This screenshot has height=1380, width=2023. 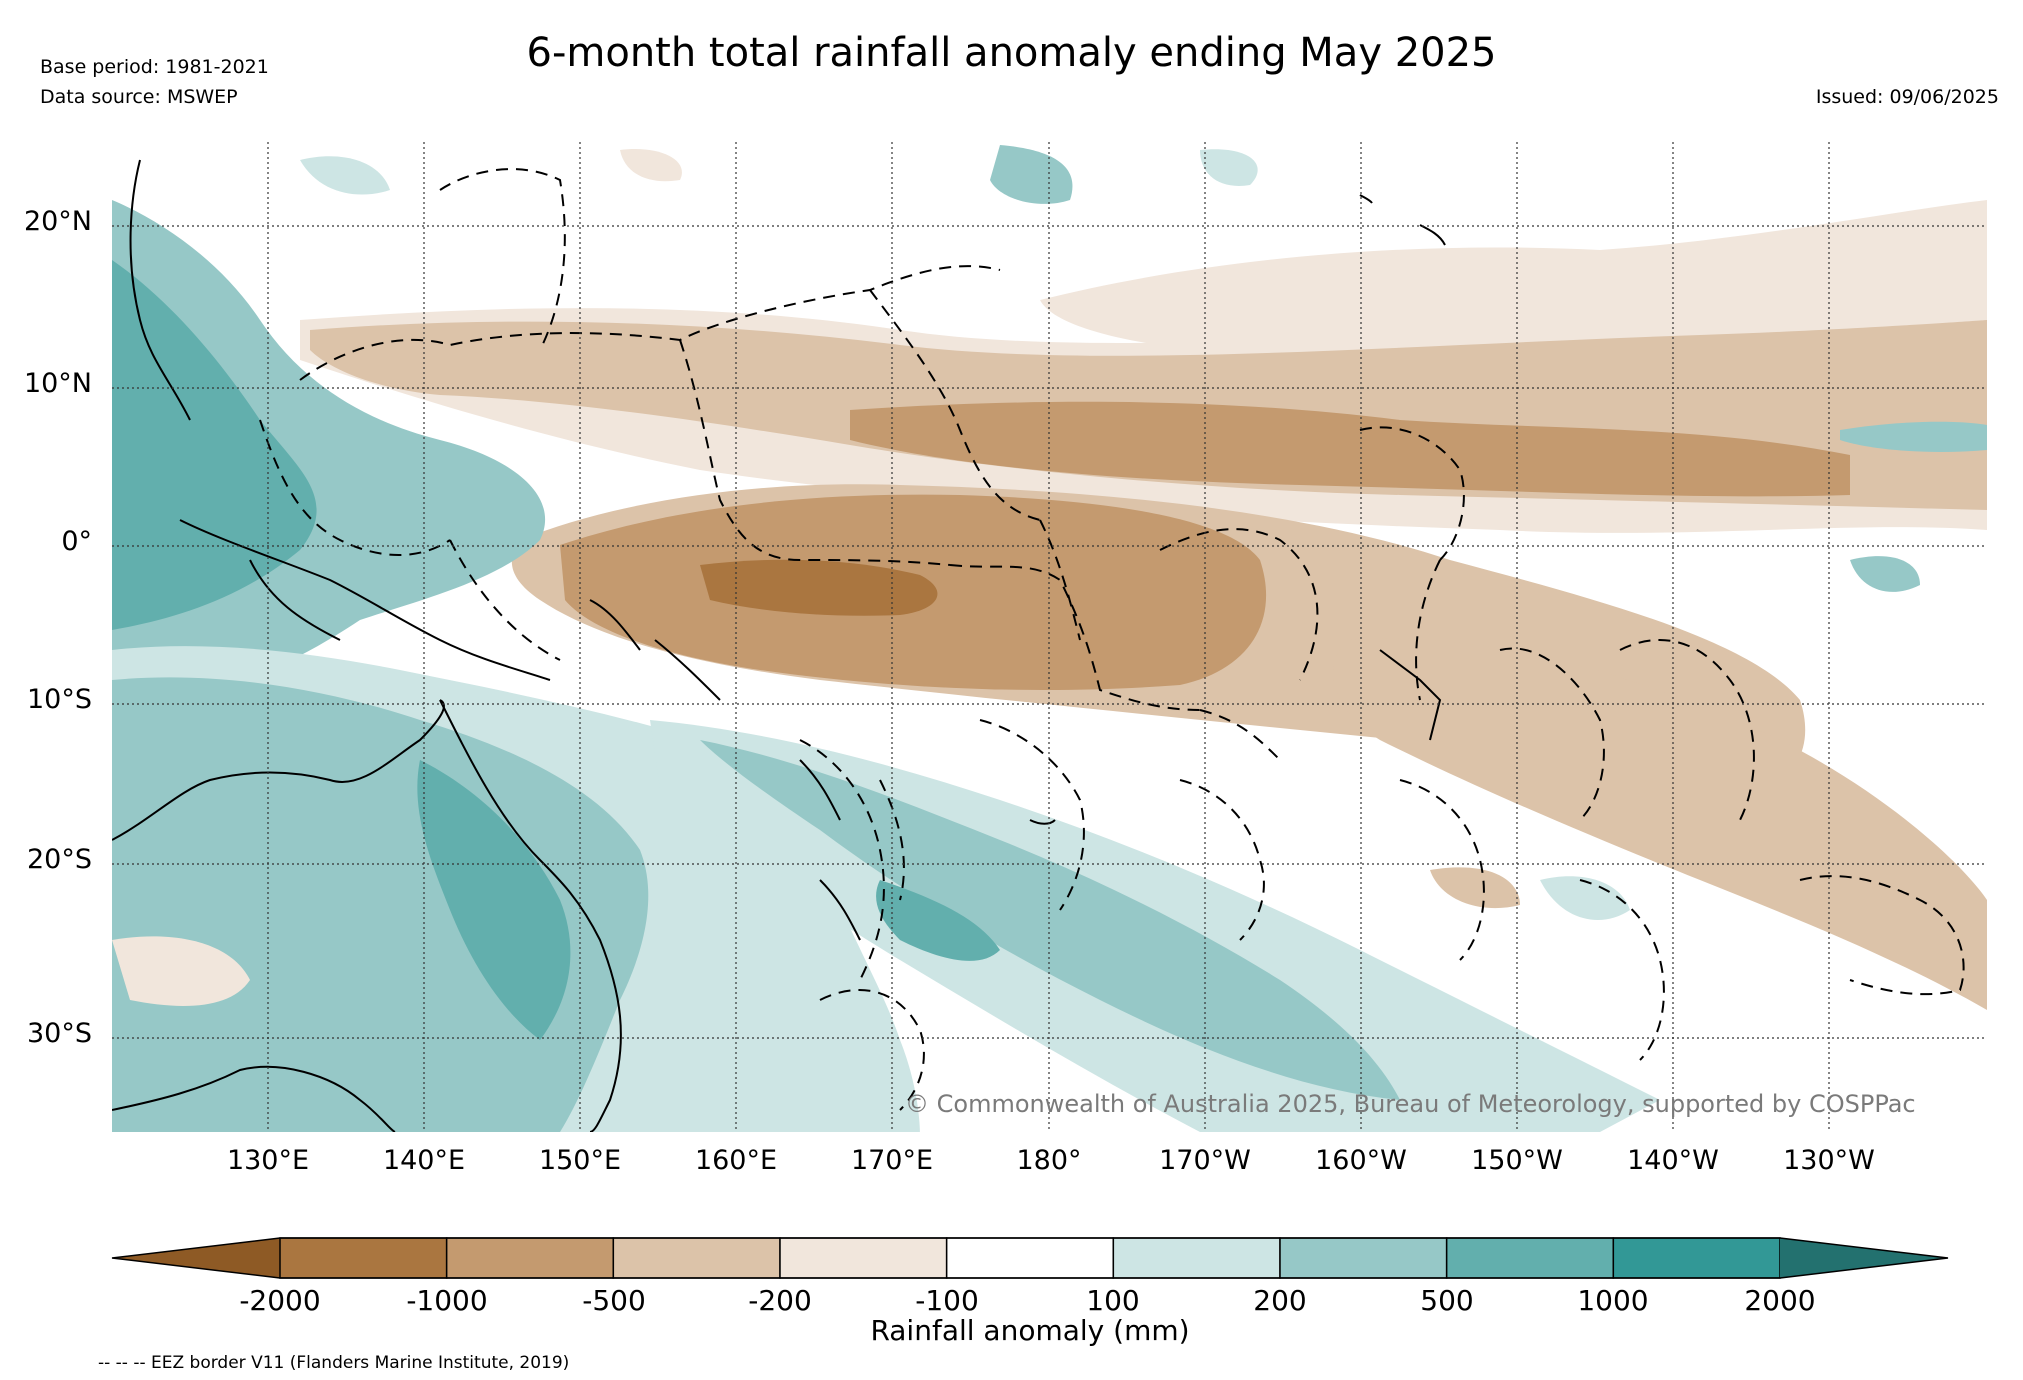 I want to click on lon-label-170w: 170°W, so click(x=1205, y=1160).